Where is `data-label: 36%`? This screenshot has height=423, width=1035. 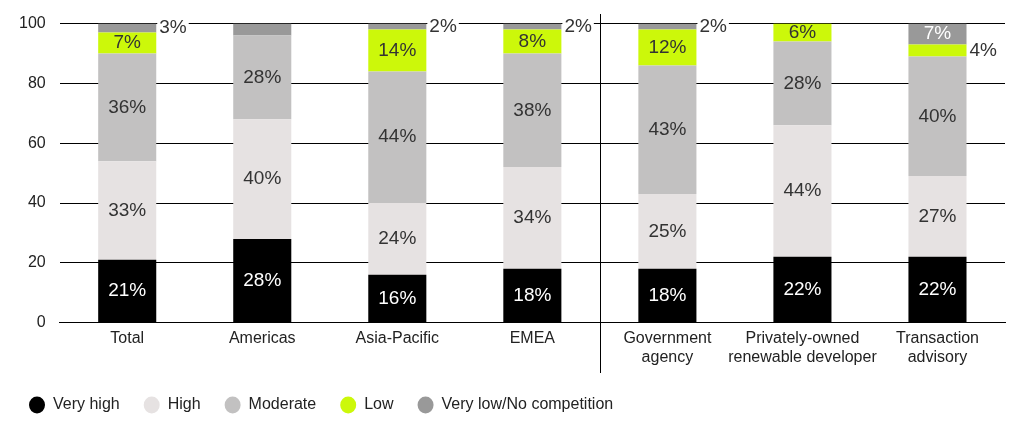
data-label: 36% is located at coordinates (127, 106).